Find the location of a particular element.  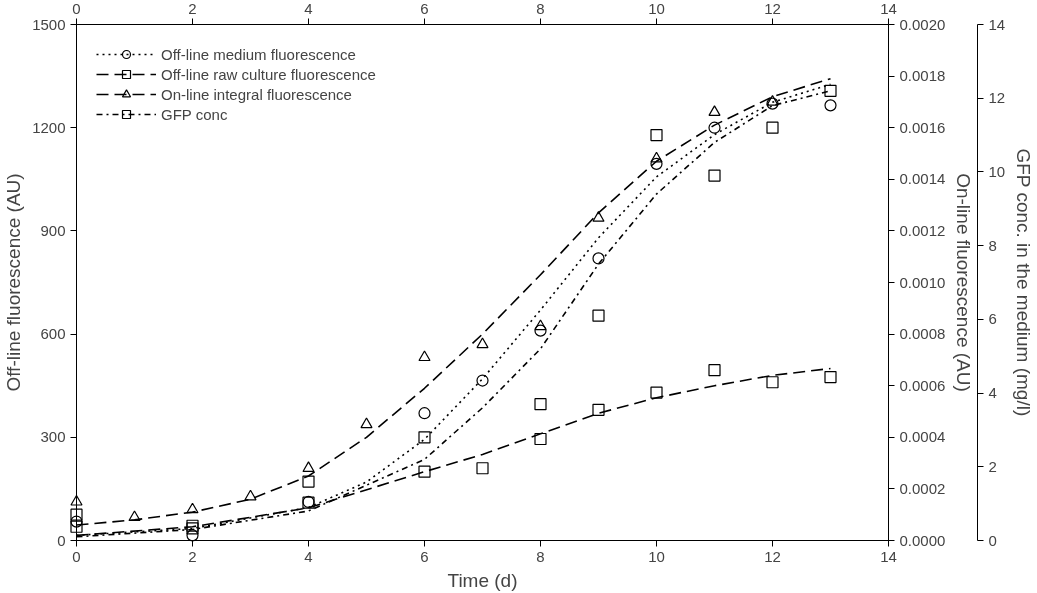

x-tick-label: 6 is located at coordinates (424, 556).